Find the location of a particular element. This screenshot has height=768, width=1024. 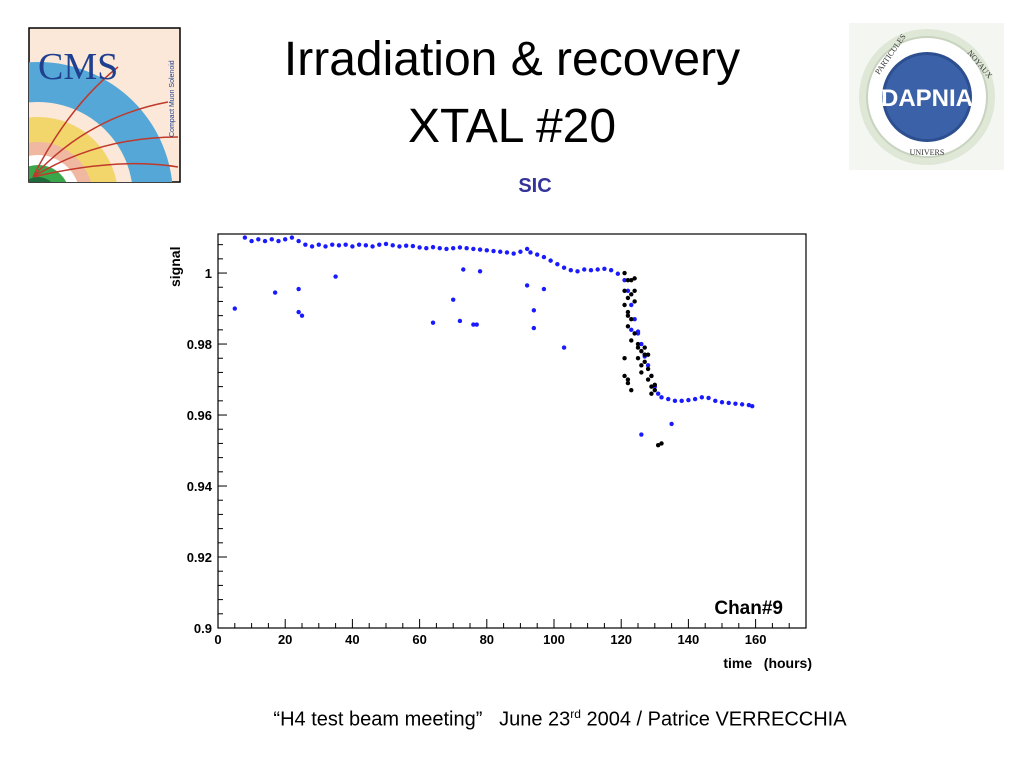

footer-date: June 23 is located at coordinates (535, 719).